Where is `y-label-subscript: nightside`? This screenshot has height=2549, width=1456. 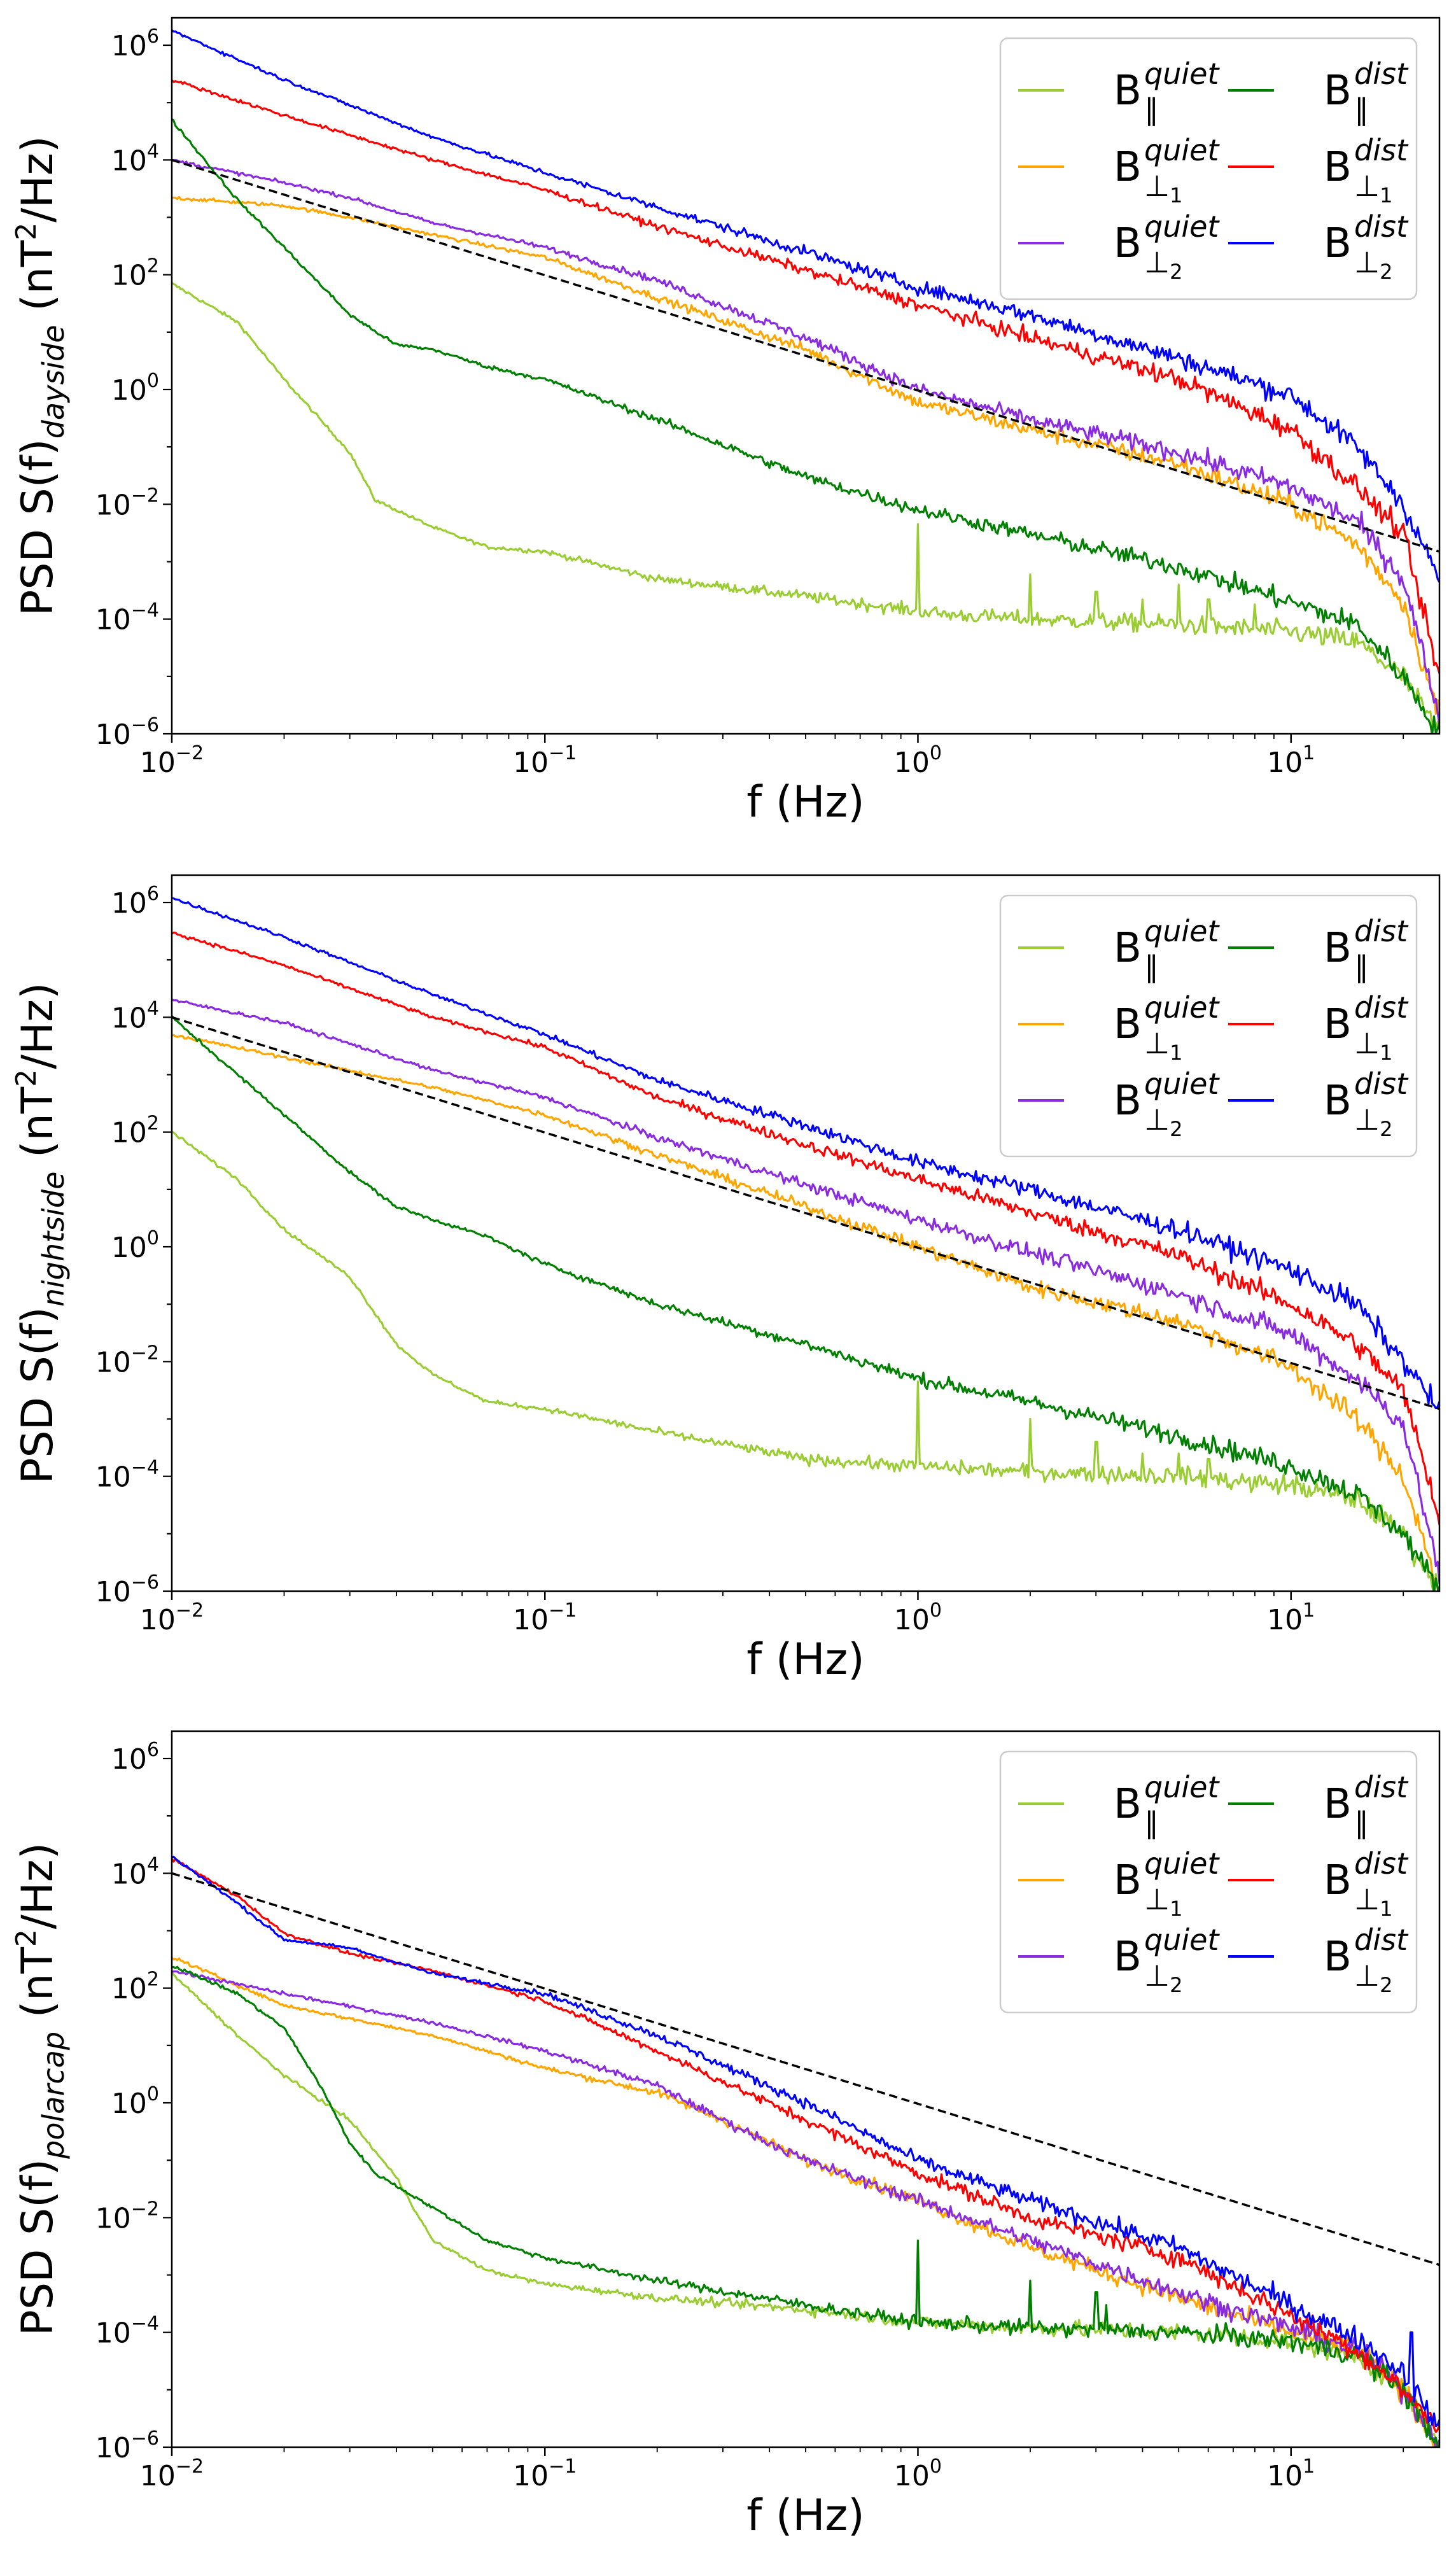
y-label-subscript: nightside is located at coordinates (53, 1239).